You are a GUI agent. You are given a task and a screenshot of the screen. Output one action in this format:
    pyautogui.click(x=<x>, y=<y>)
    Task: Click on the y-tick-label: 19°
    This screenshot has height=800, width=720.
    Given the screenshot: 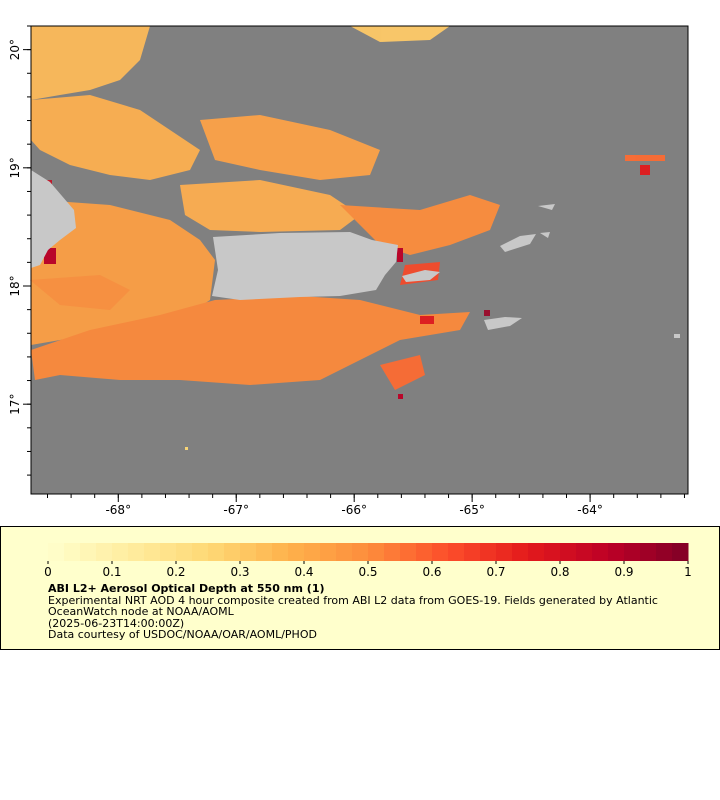 What is the action you would take?
    pyautogui.click(x=15, y=167)
    